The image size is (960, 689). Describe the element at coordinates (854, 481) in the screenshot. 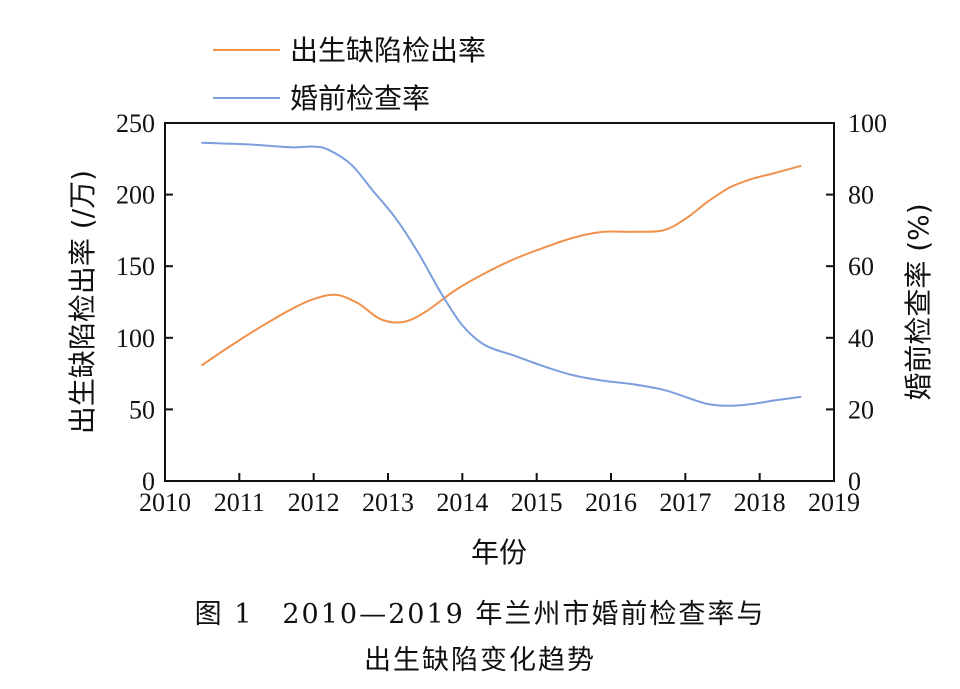

I see `y-right-tick-label-0: 0` at that location.